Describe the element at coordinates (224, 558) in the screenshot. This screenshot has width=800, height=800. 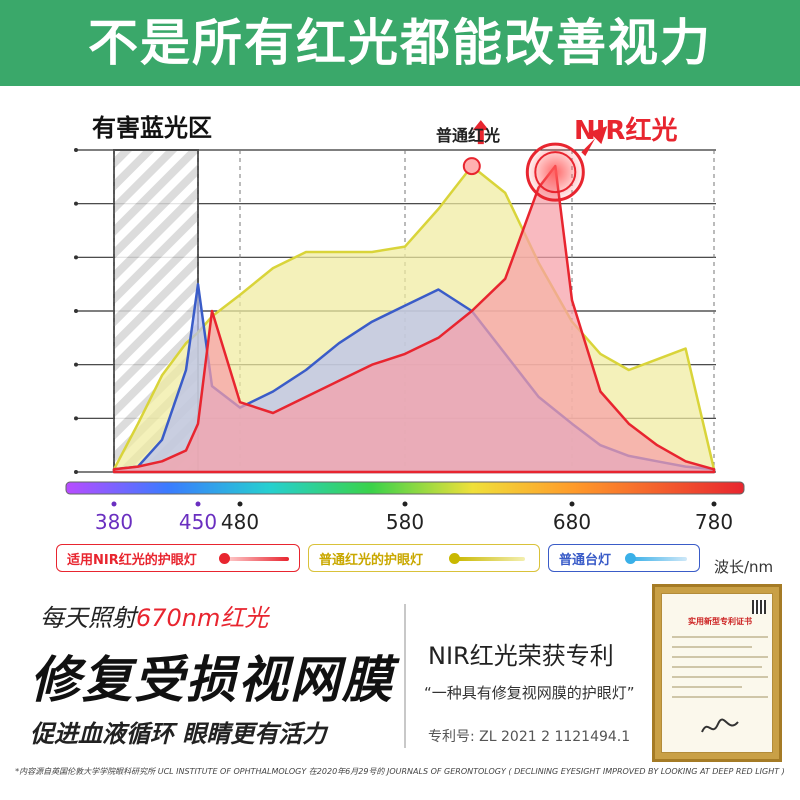
I see `legend-nir-dot` at that location.